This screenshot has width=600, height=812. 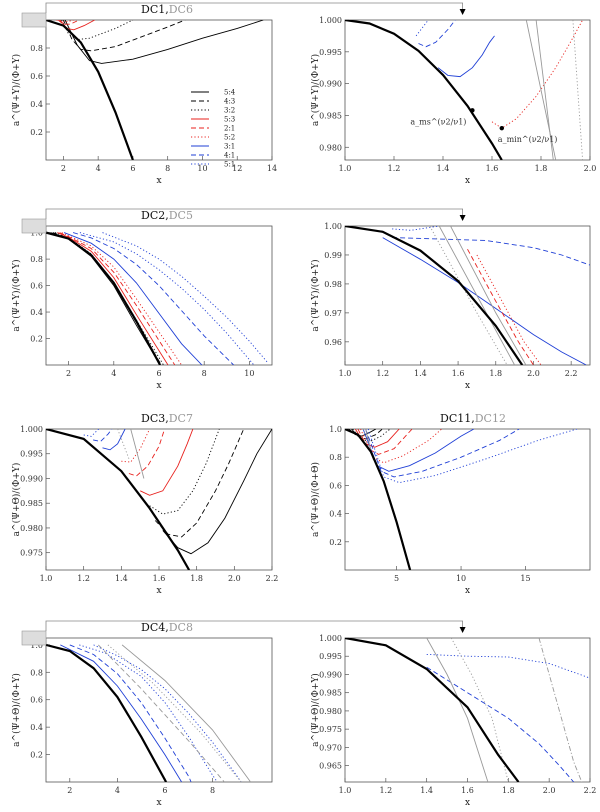 I want to click on series-line-5-1b, so click(x=167, y=713).